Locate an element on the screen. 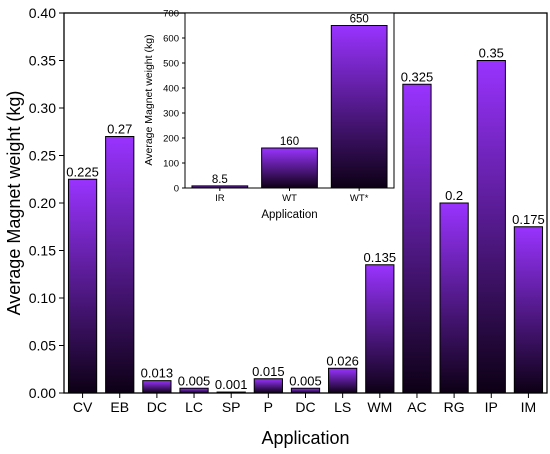 This screenshot has height=454, width=550. inset-x-tick-label: IR is located at coordinates (220, 198).